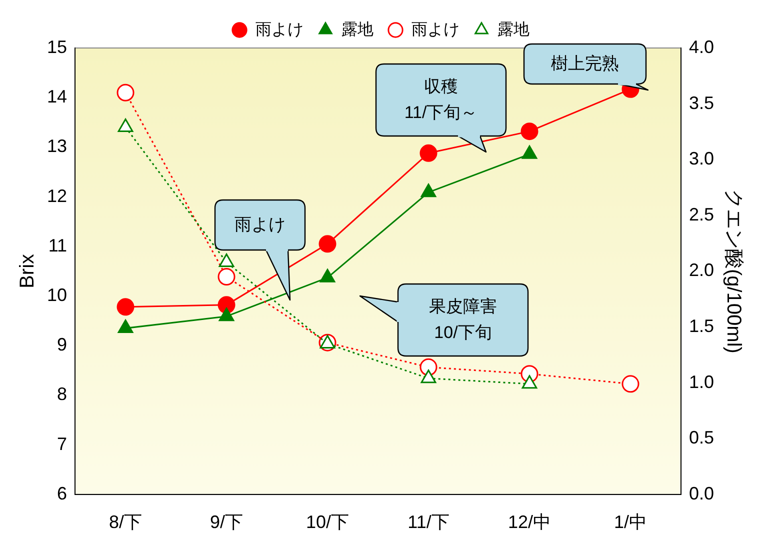 The width and height of the screenshot is (761, 556). Describe the element at coordinates (701, 158) in the screenshot. I see `y2-tick-label: 3.0` at that location.